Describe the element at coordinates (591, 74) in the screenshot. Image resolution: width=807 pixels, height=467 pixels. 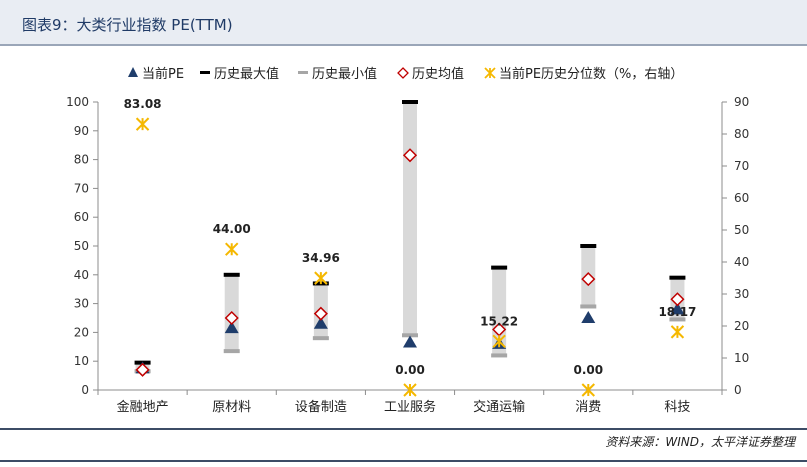
I see `legend-label-pct: 当前PE历史分位数（%，右轴）` at that location.